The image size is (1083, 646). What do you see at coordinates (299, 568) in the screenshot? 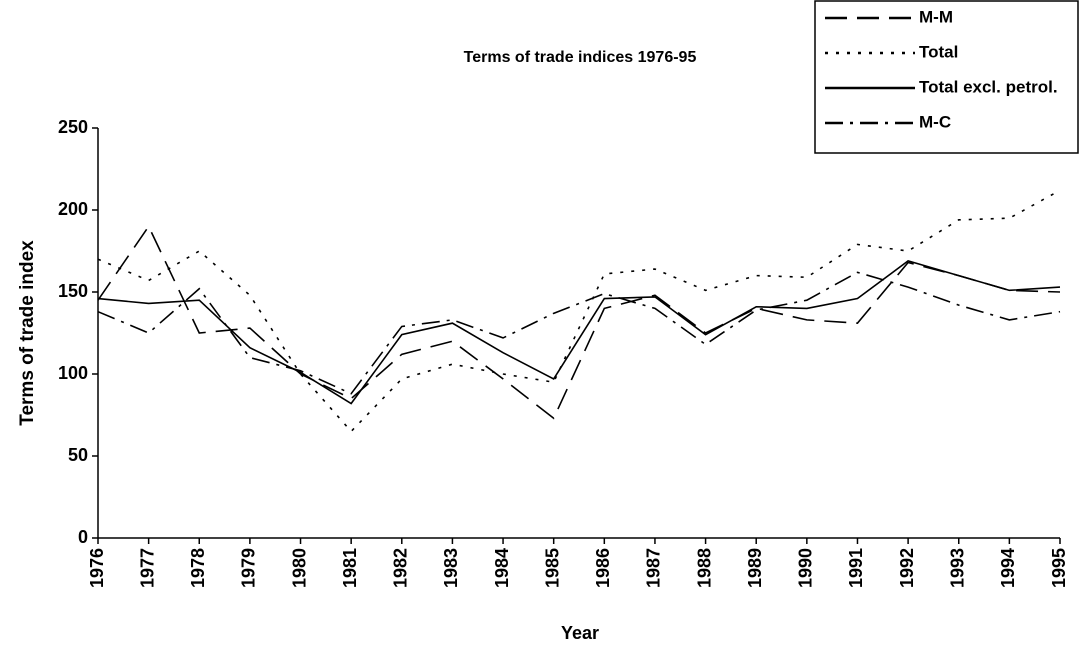
I see `x-tick-label: 1980` at bounding box center [299, 568].